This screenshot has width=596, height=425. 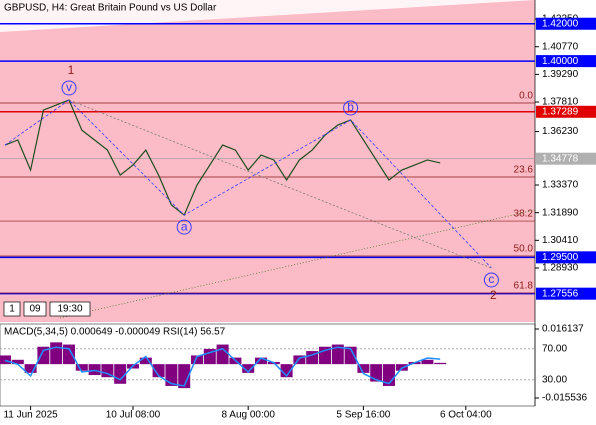 What do you see at coordinates (560, 158) in the screenshot?
I see `current-label: 1.34778` at bounding box center [560, 158].